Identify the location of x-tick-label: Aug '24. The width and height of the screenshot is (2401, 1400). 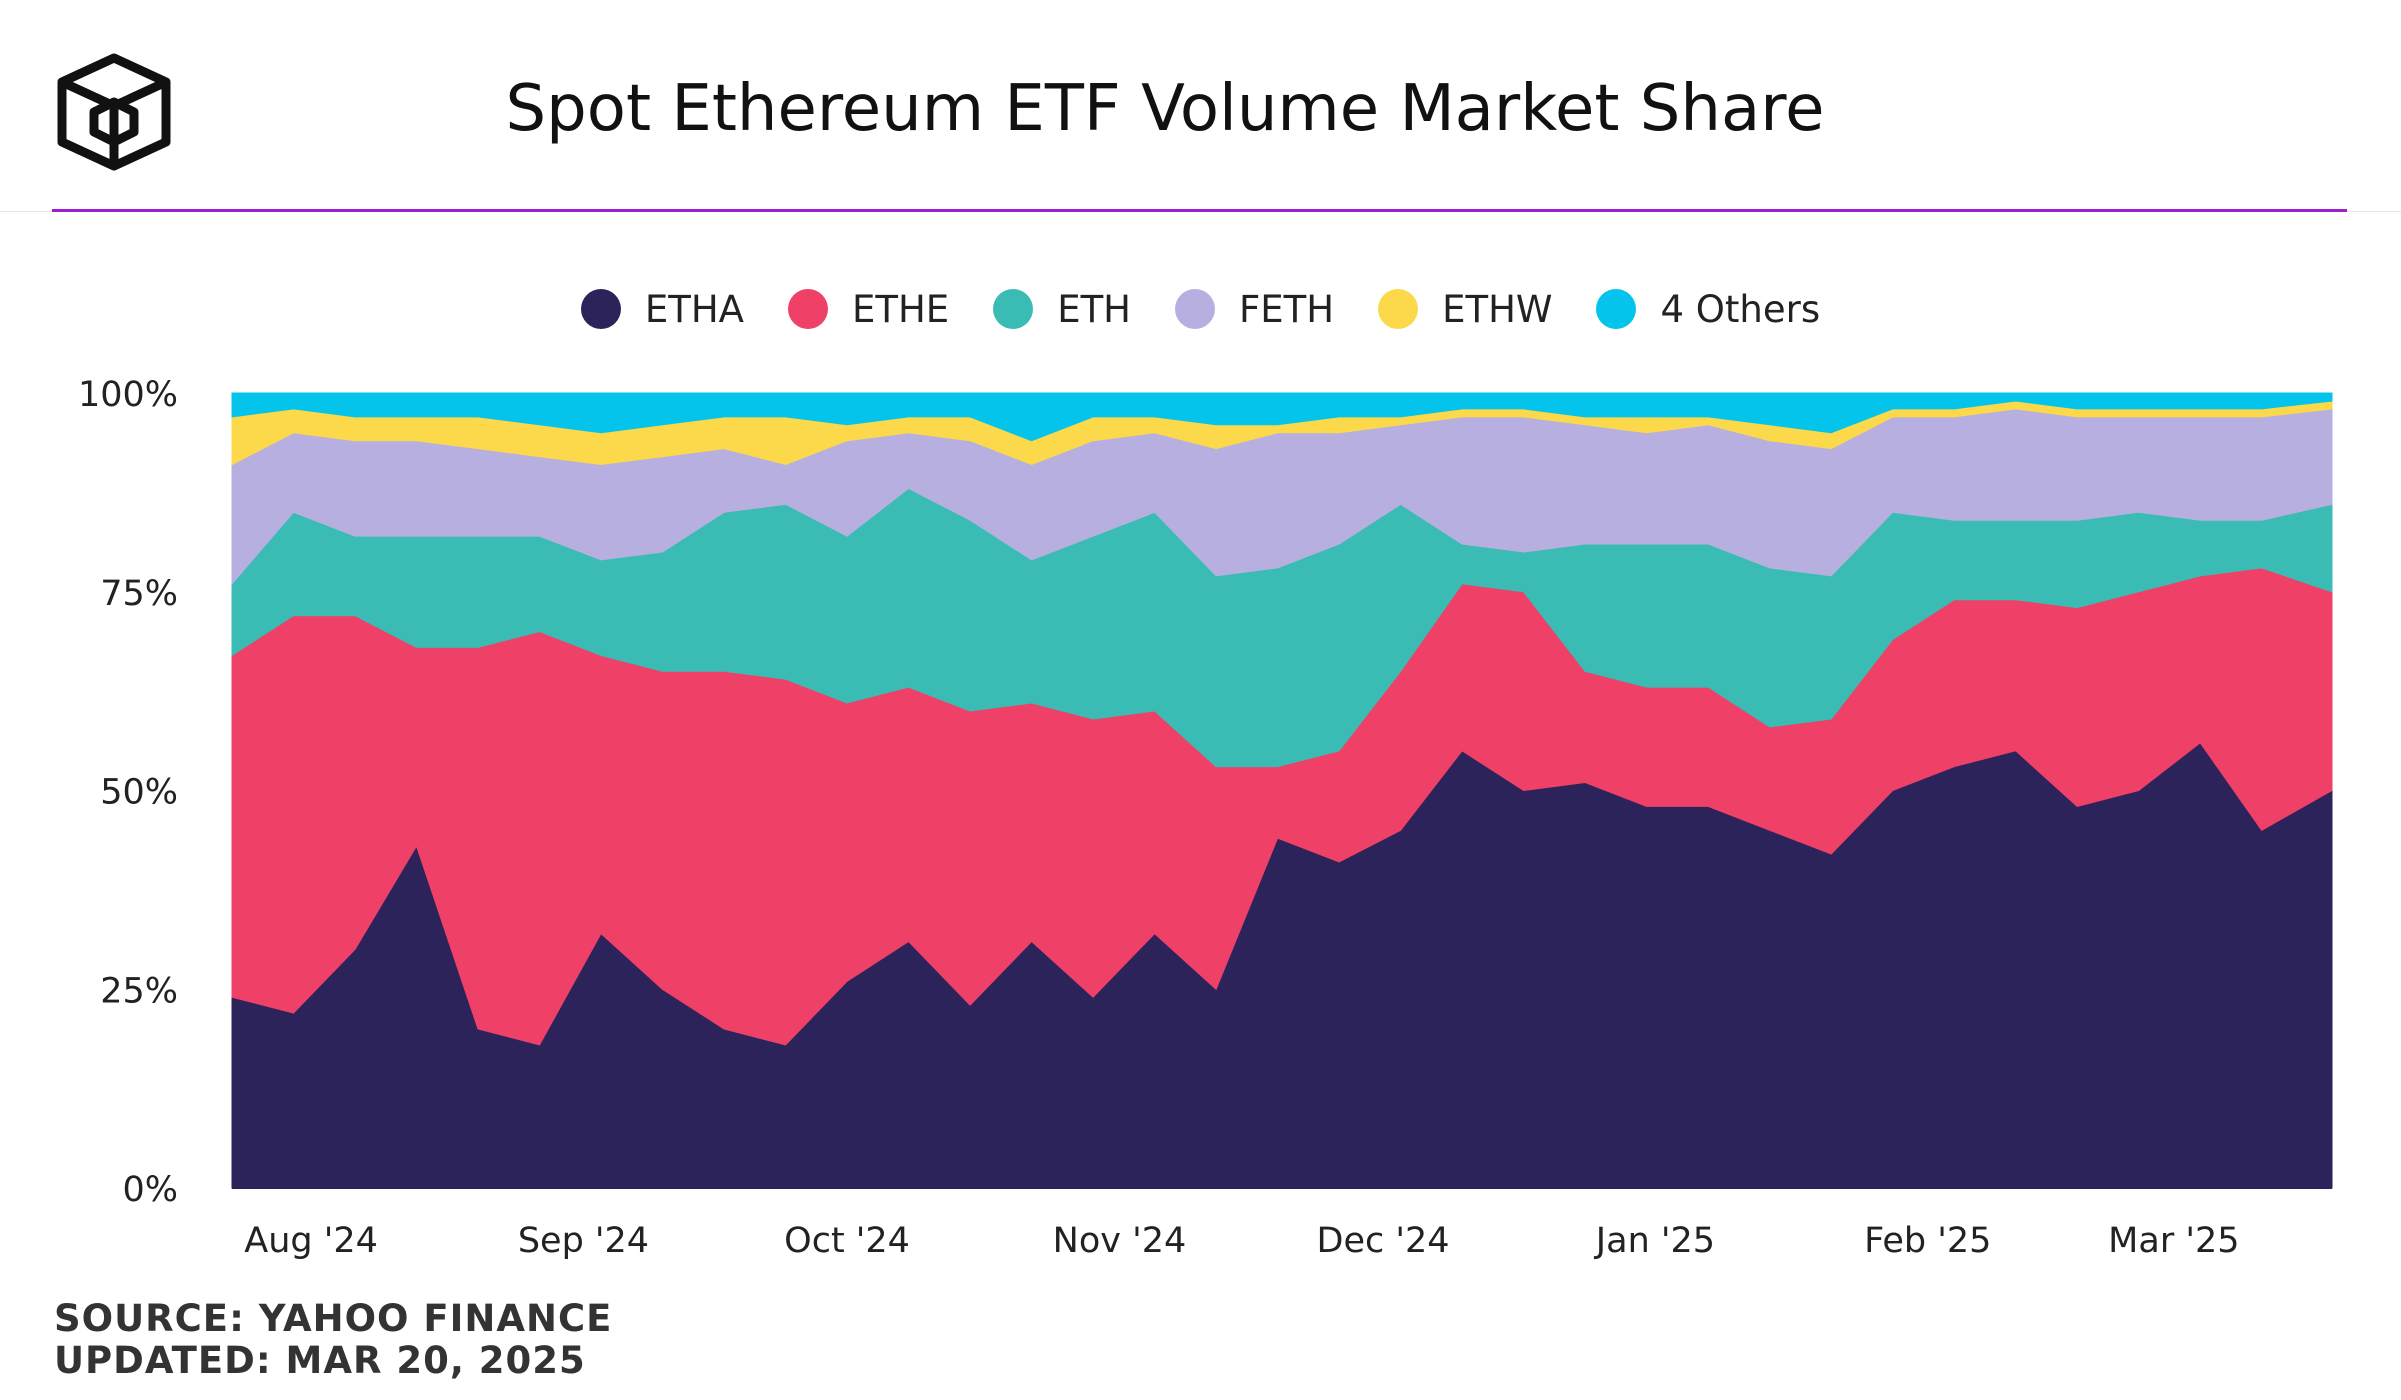
(311, 1241).